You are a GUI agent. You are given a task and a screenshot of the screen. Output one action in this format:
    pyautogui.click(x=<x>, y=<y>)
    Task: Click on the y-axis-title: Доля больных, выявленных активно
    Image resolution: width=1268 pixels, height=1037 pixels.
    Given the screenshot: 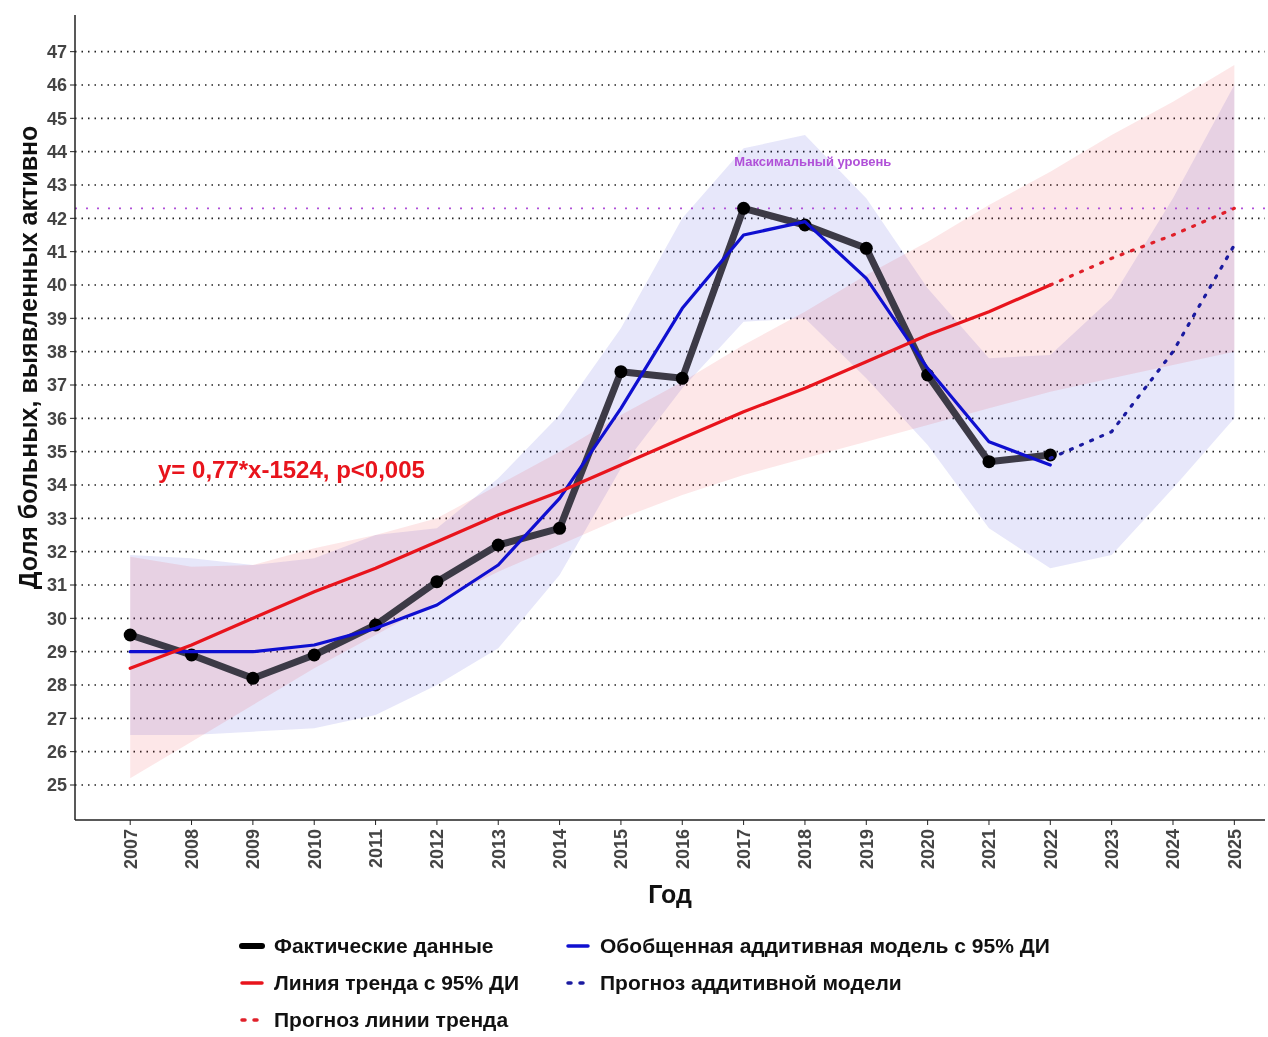 What is the action you would take?
    pyautogui.click(x=27, y=357)
    